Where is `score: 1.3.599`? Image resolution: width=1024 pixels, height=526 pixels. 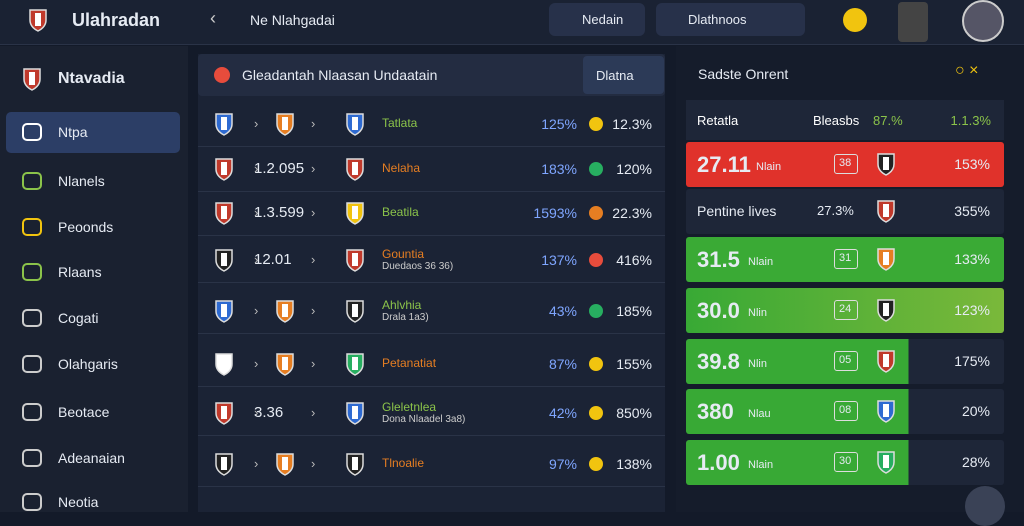
score: 1.3.599 is located at coordinates (279, 212).